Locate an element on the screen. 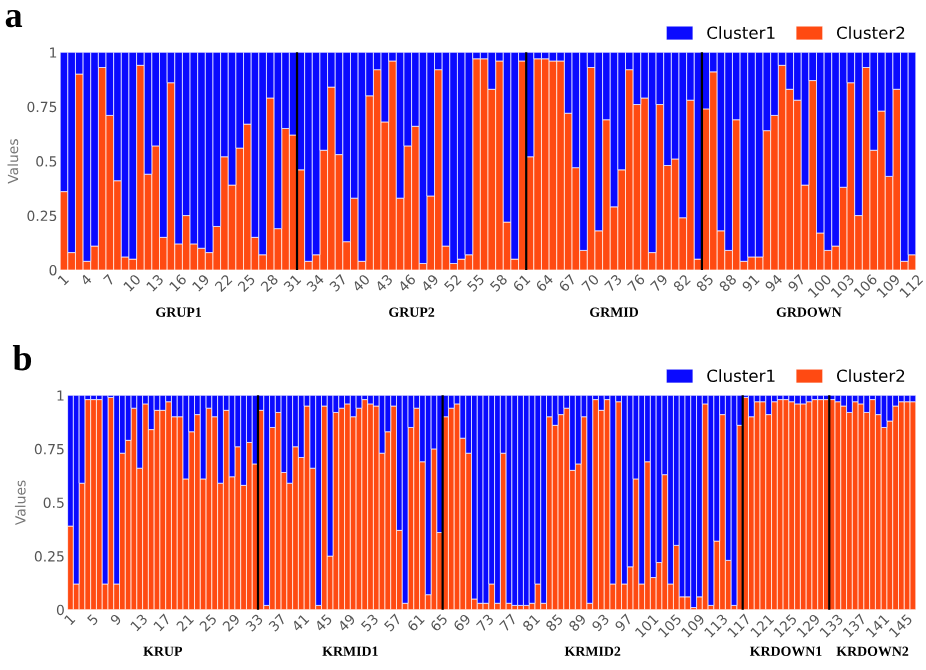 This screenshot has width=926, height=670. chart-title: b is located at coordinates (22, 358).